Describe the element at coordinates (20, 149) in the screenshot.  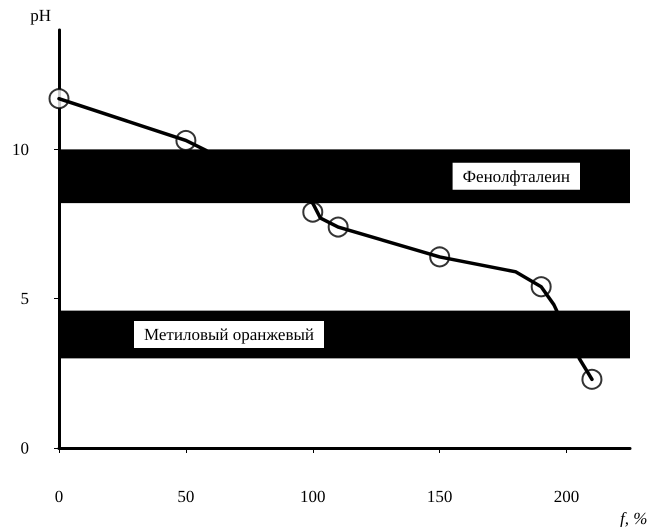
I see `y-tick-label: 10` at that location.